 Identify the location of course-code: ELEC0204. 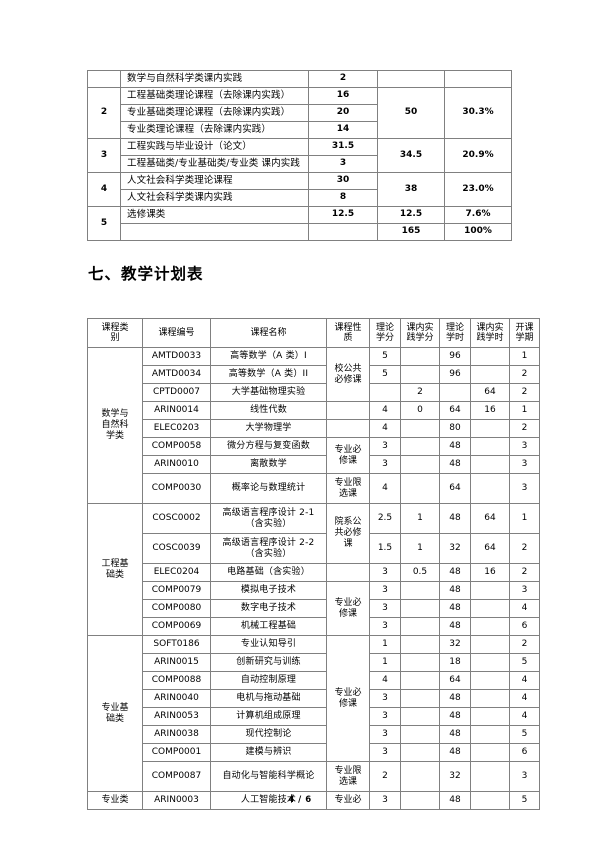
(176, 572).